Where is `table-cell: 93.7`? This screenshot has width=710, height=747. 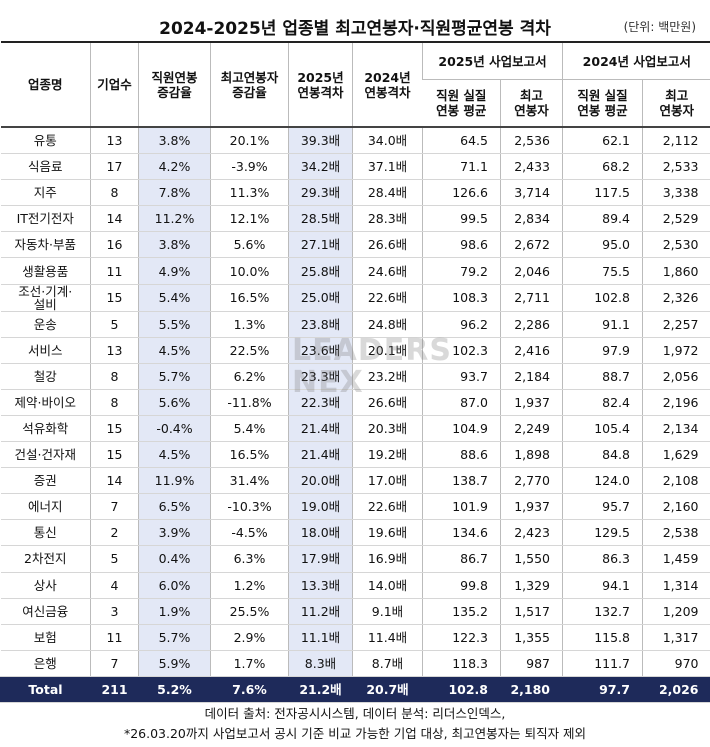
table-cell: 93.7 is located at coordinates (461, 376).